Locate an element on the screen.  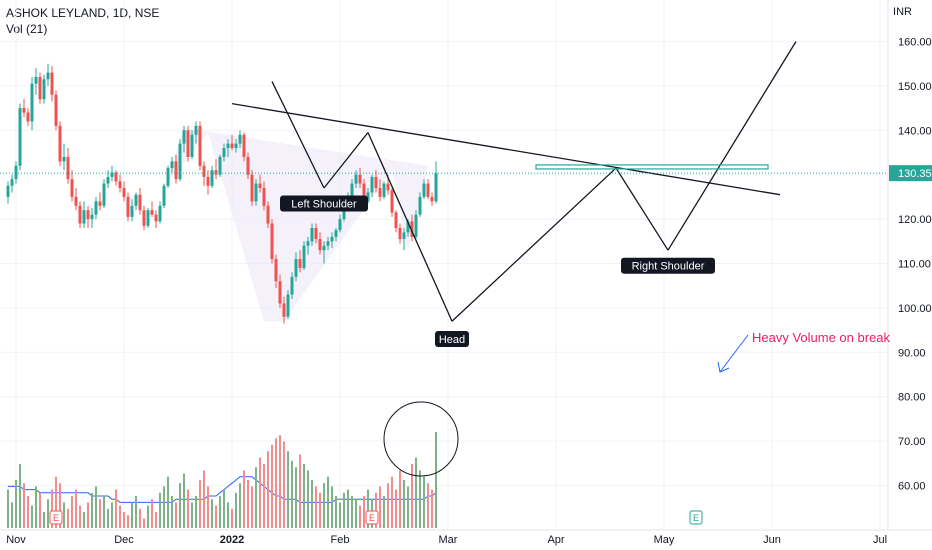
x-tick-label: Nov is located at coordinates (16, 540).